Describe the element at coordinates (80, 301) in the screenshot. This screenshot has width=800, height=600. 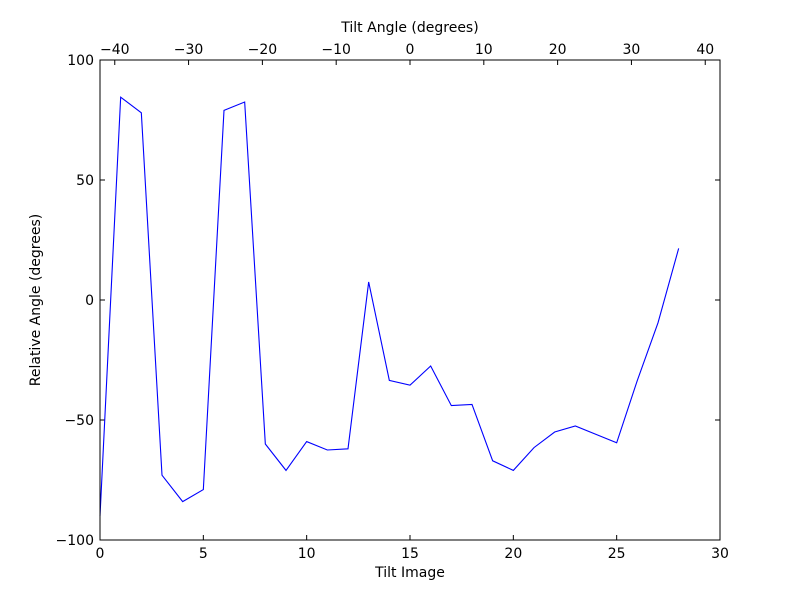
I see `left-y-axis: −100 −50 0 50 100` at that location.